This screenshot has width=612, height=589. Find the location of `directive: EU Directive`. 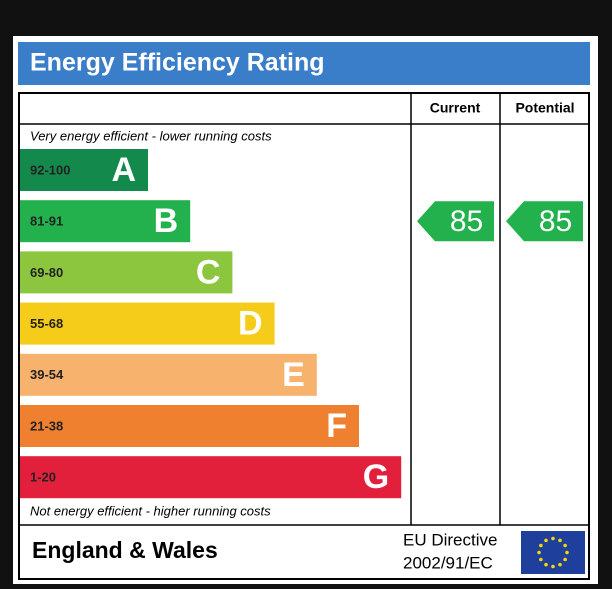

directive: EU Directive is located at coordinates (450, 539).